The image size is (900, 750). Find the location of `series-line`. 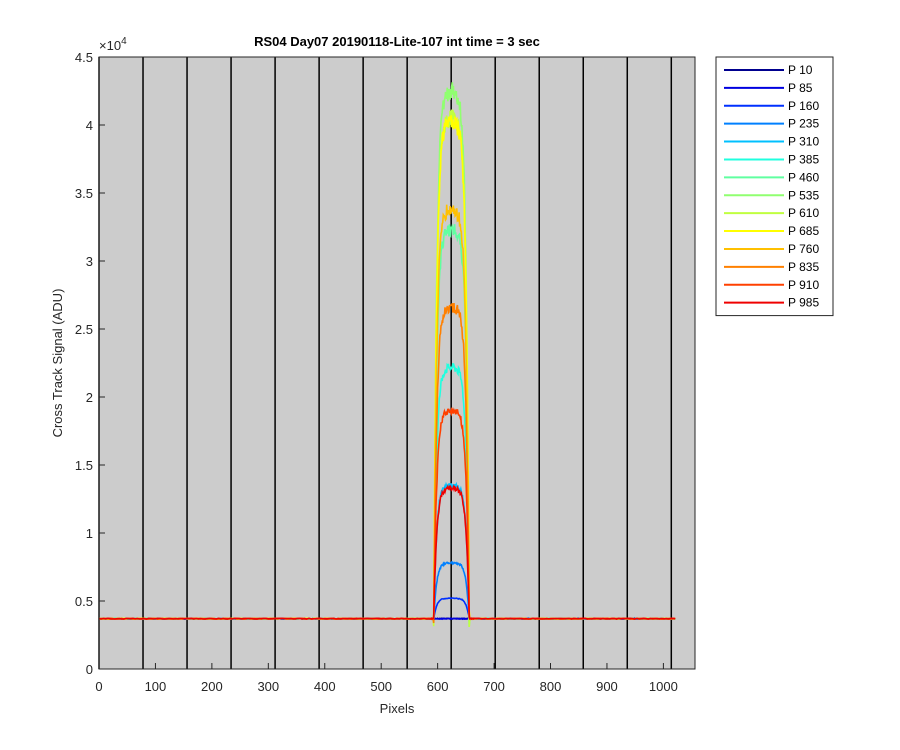

series-line is located at coordinates (387, 552).